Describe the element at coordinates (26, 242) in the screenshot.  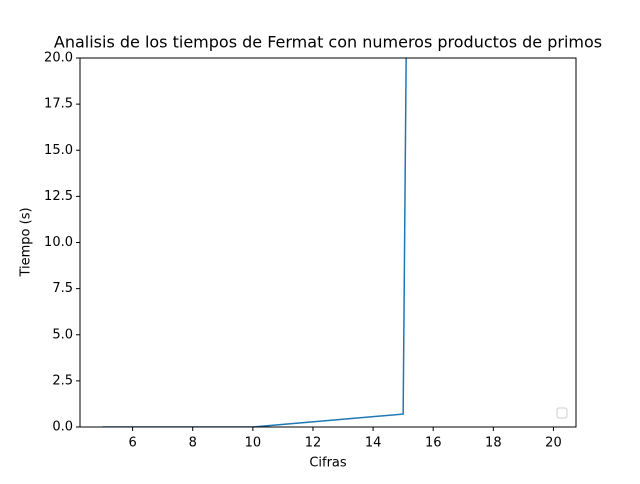
I see `y-axis-label: Tiempo (s)` at that location.